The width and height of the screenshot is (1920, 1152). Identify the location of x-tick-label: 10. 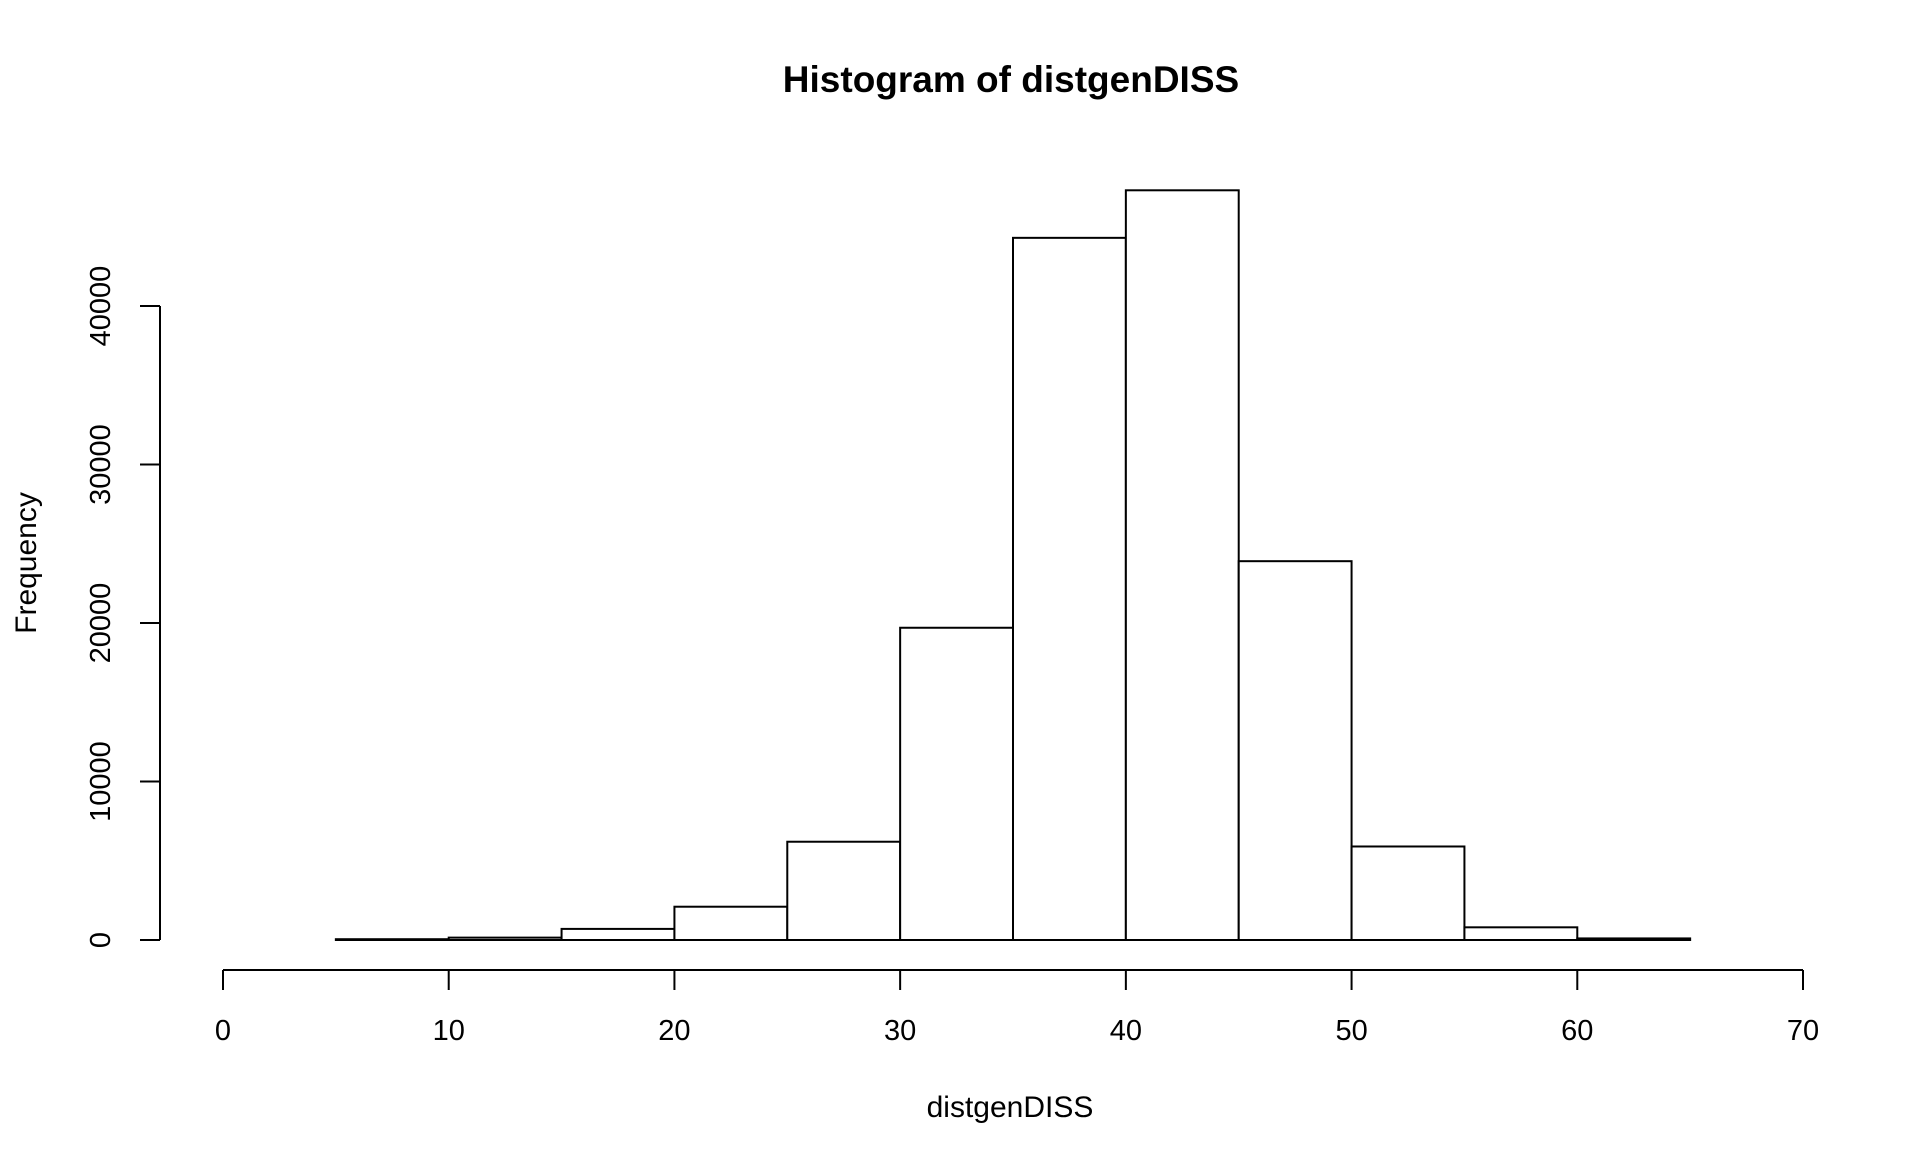
(449, 1031).